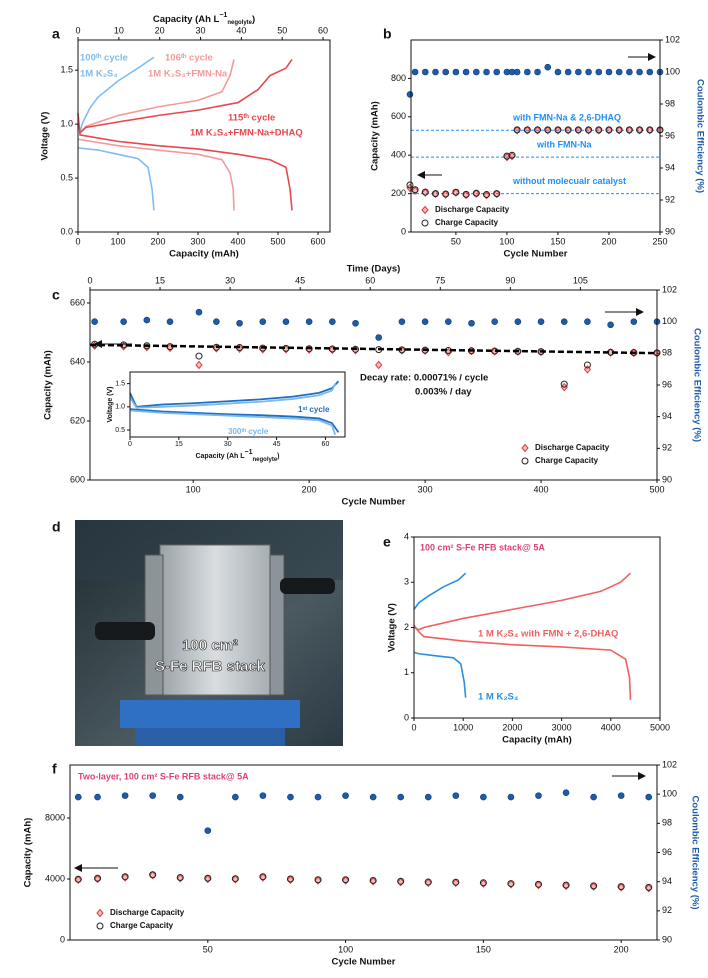 This screenshot has width=708, height=978. Describe the element at coordinates (463, 727) in the screenshot. I see `x-tick-label: 1000` at that location.